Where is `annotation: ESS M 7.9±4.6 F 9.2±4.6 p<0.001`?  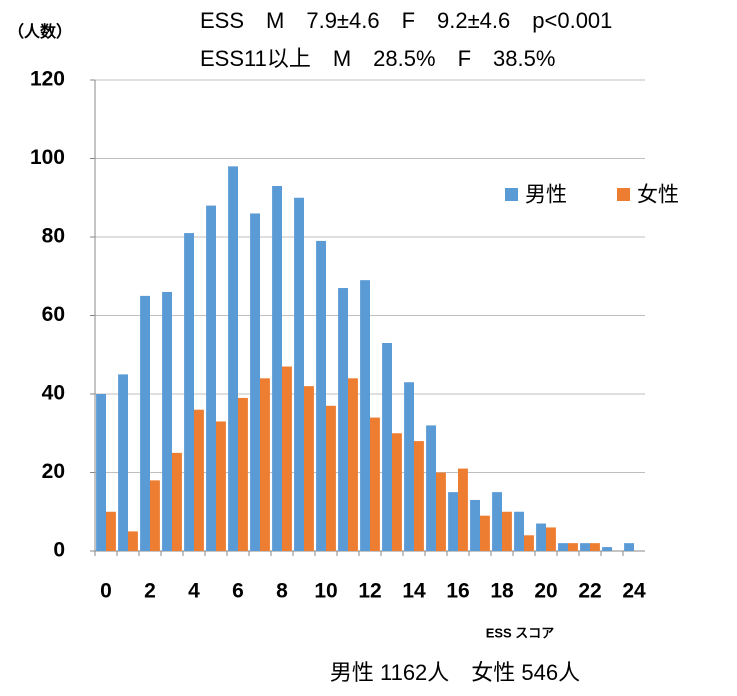 annotation: ESS M 7.9±4.6 F 9.2±4.6 p<0.001 is located at coordinates (406, 20).